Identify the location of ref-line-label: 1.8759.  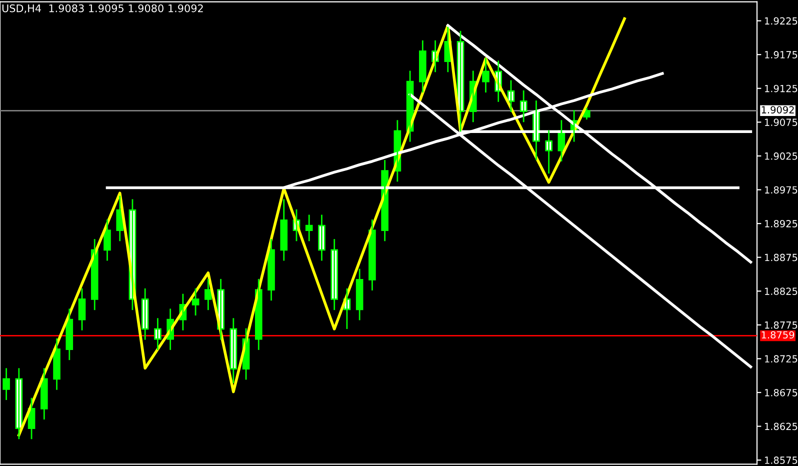
(778, 335).